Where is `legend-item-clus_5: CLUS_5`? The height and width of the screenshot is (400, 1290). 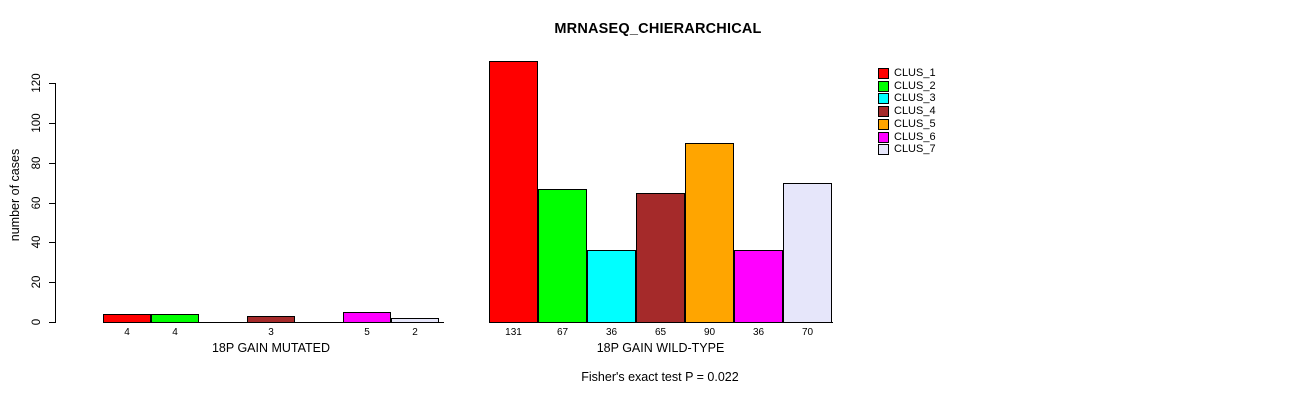 legend-item-clus_5: CLUS_5 is located at coordinates (907, 124).